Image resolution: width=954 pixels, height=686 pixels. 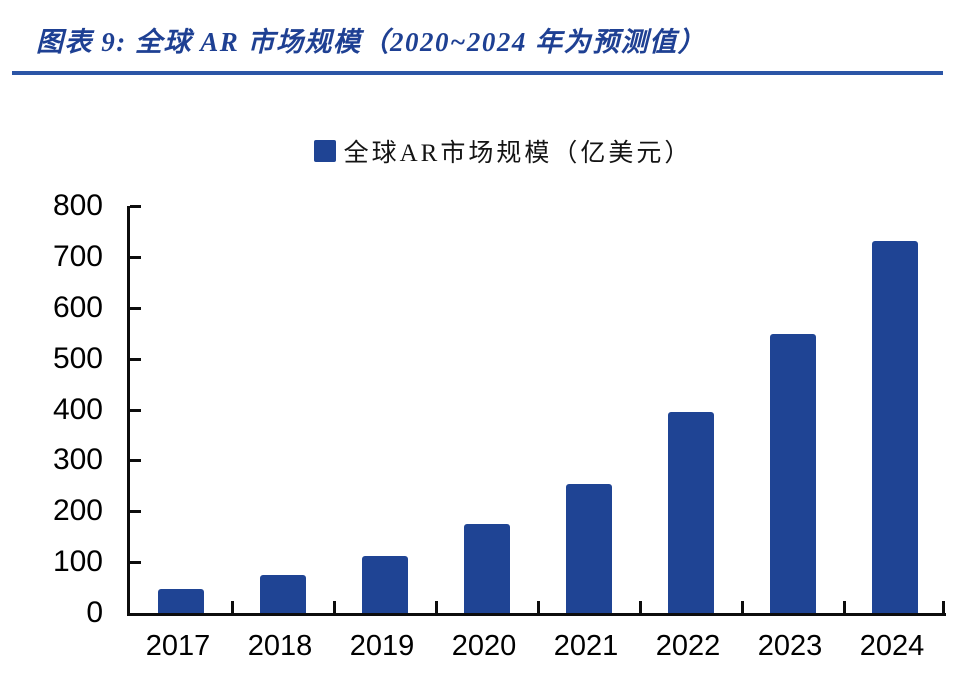 I want to click on y-axis-tick-label: 200, so click(x=77, y=511).